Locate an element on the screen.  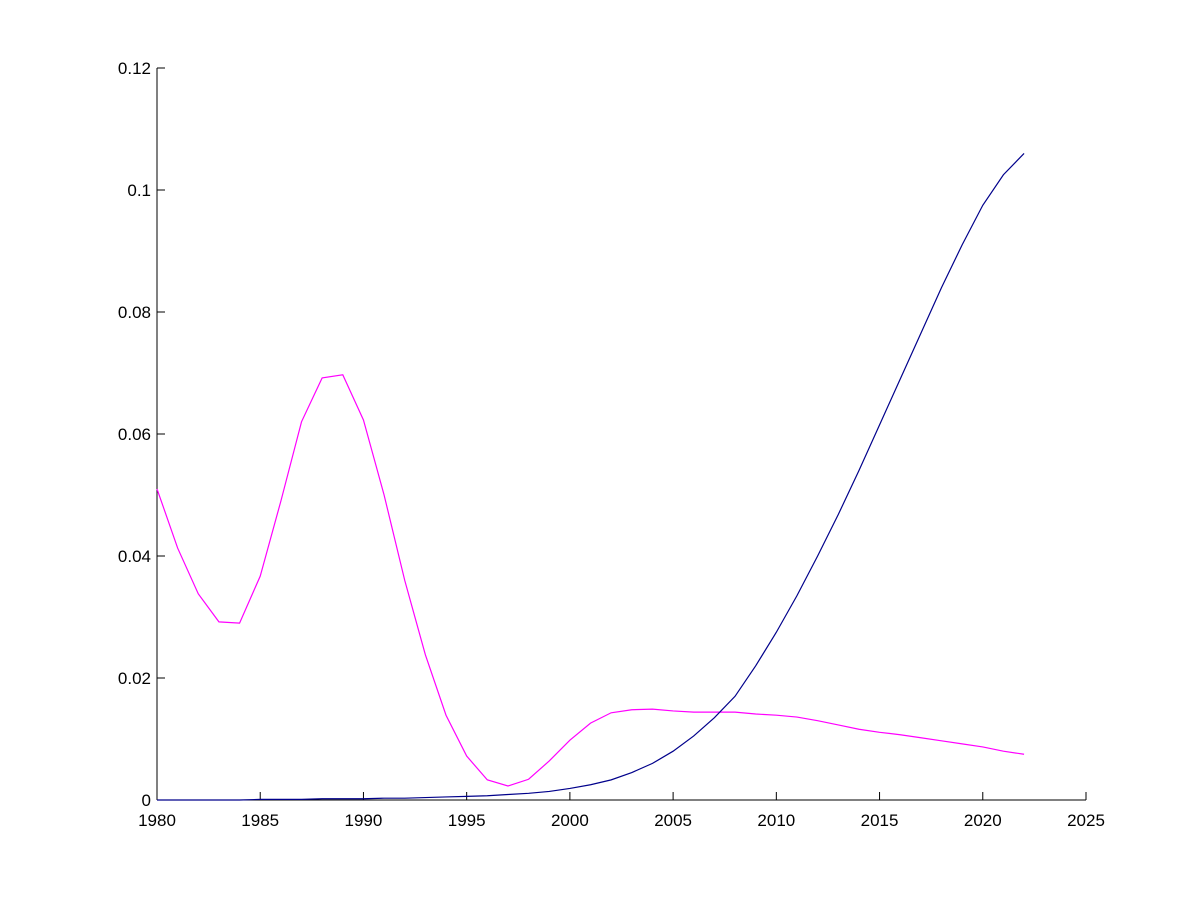
x-tick-label: 2005 is located at coordinates (673, 820).